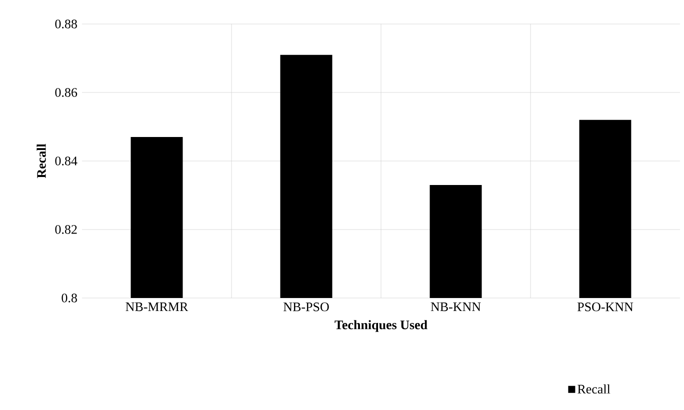 The image size is (684, 410). I want to click on y-tick-label: 0.82, so click(66, 229).